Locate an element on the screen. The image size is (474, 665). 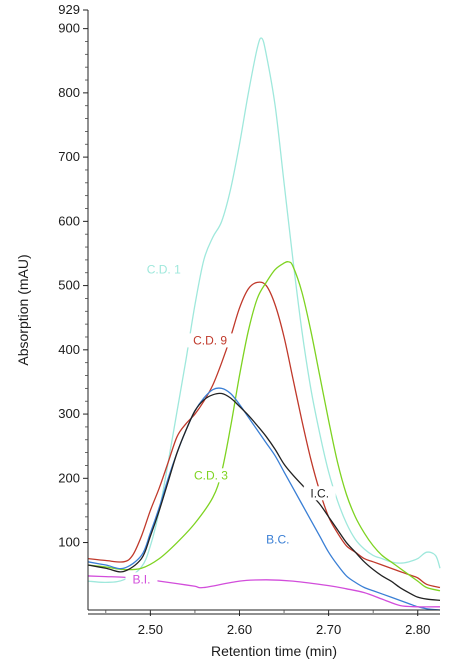
x-tick-label: 2.50 is located at coordinates (150, 629).